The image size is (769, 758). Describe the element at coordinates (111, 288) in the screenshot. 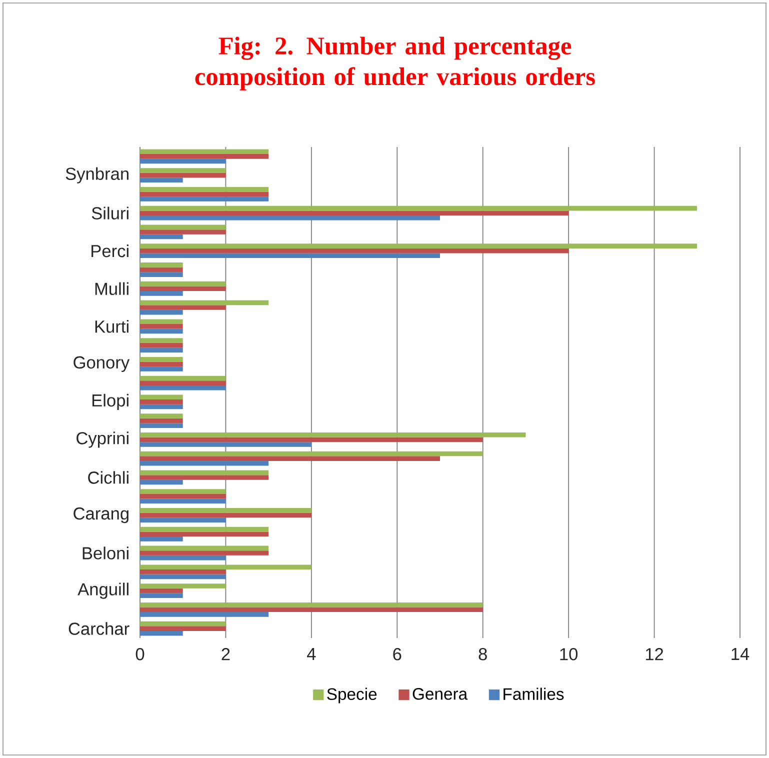

I see `y-tick-label: Mulli` at that location.